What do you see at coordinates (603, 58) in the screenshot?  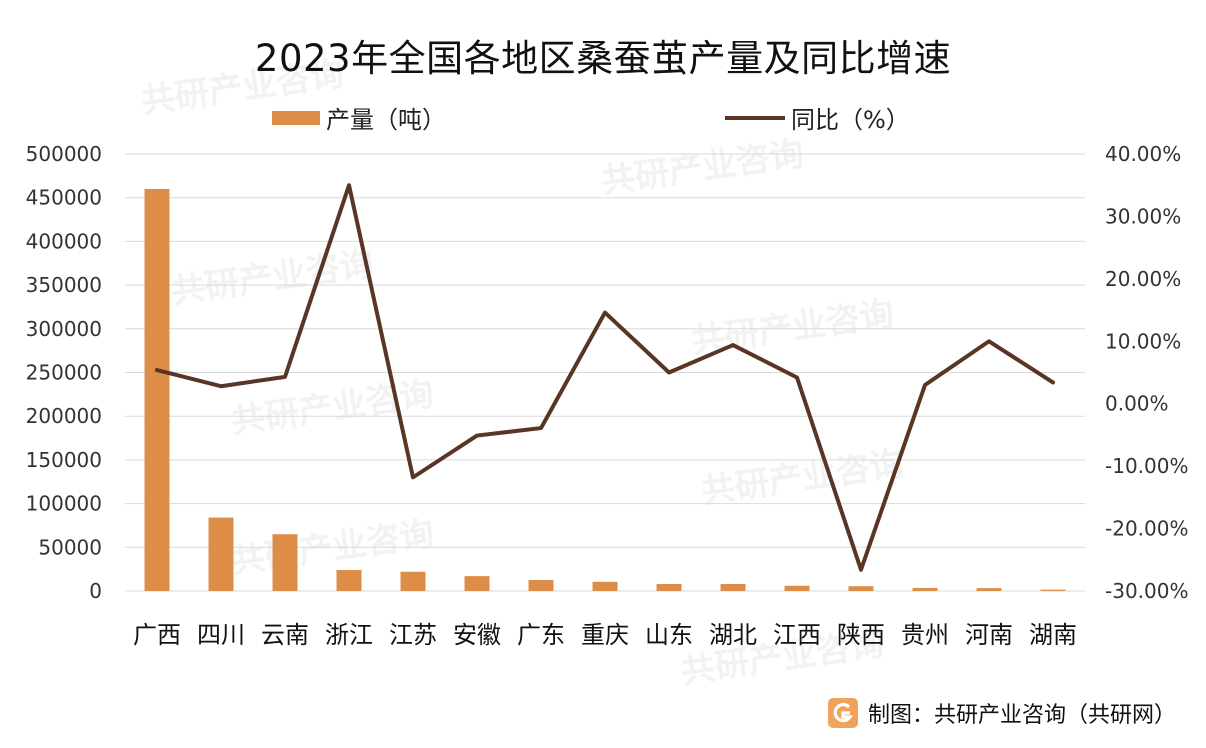 I see `chart-title: 2023年全国各地区桑蚕茧产量及同比增速` at bounding box center [603, 58].